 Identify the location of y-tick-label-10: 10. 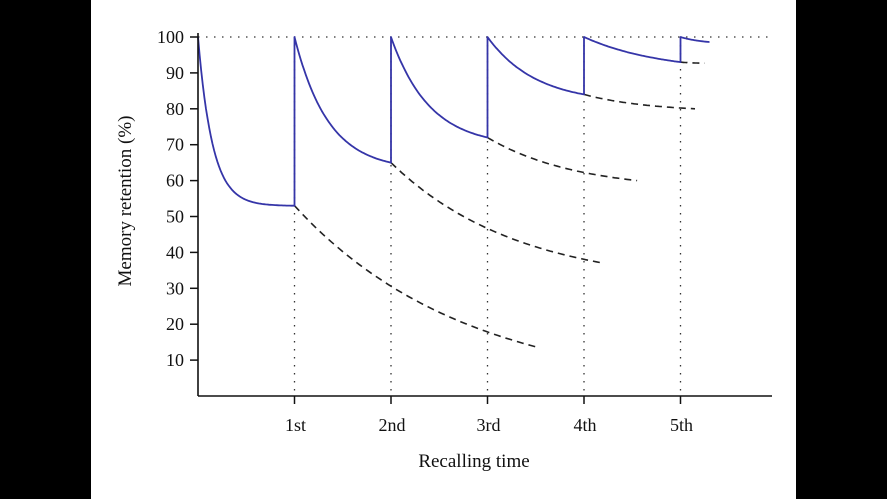
(175, 360).